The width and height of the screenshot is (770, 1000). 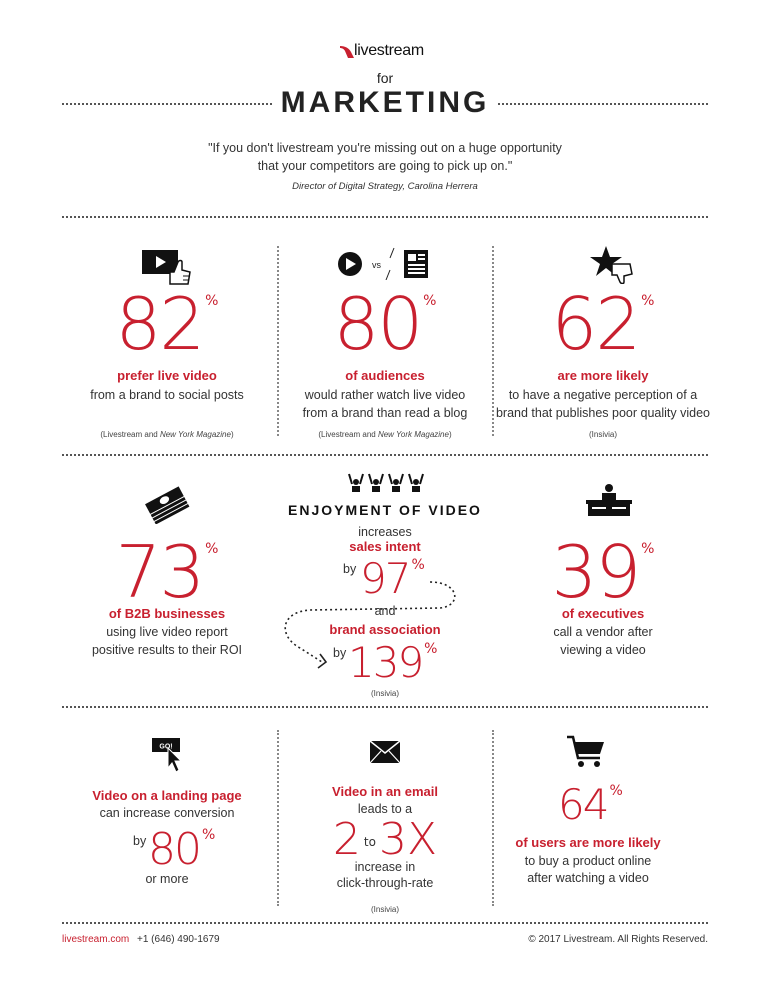 What do you see at coordinates (385, 395) in the screenshot?
I see `stat-desc: would rather watch live video` at bounding box center [385, 395].